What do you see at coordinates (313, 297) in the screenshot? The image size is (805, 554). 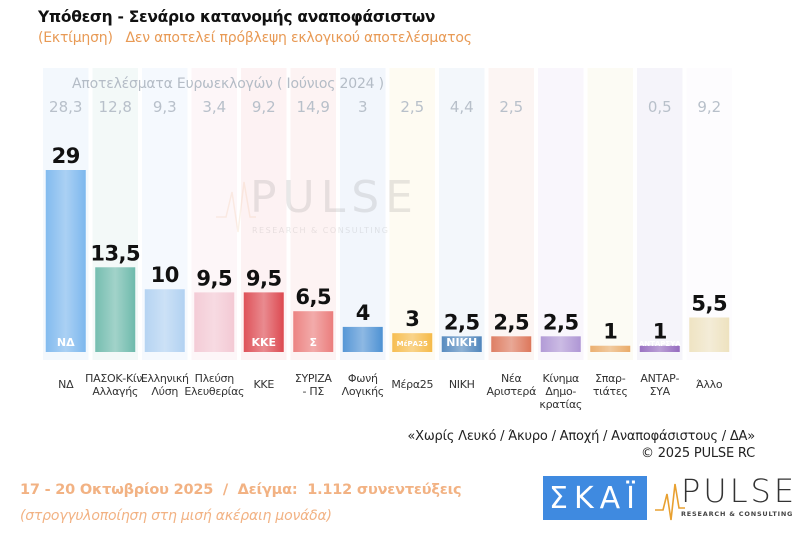 I see `bar-value-label: 6,5` at bounding box center [313, 297].